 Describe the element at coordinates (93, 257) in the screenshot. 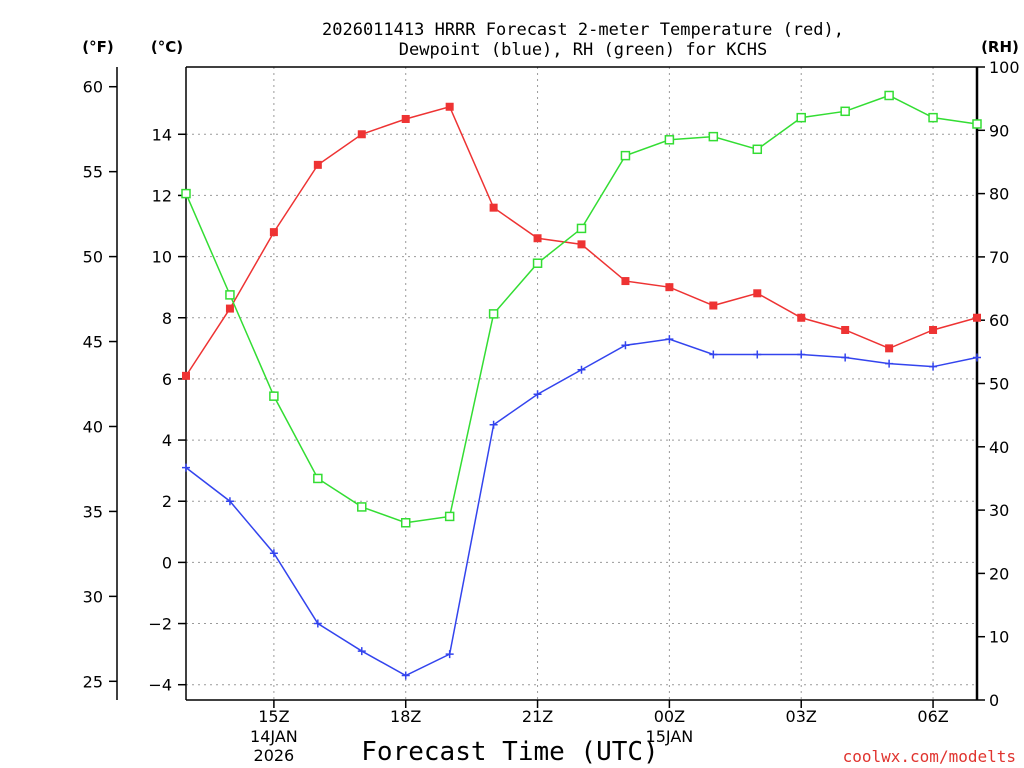

I see `fahrenheit-tick-label: 50` at that location.